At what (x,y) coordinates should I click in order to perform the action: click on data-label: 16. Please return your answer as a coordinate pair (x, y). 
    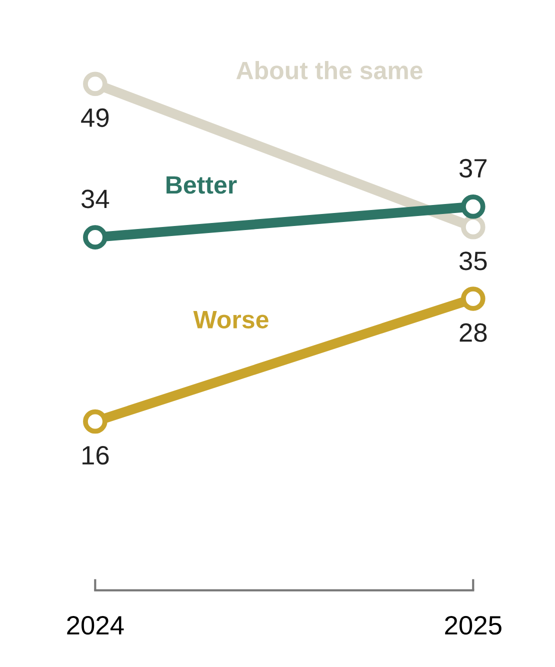
    Looking at the image, I should click on (95, 455).